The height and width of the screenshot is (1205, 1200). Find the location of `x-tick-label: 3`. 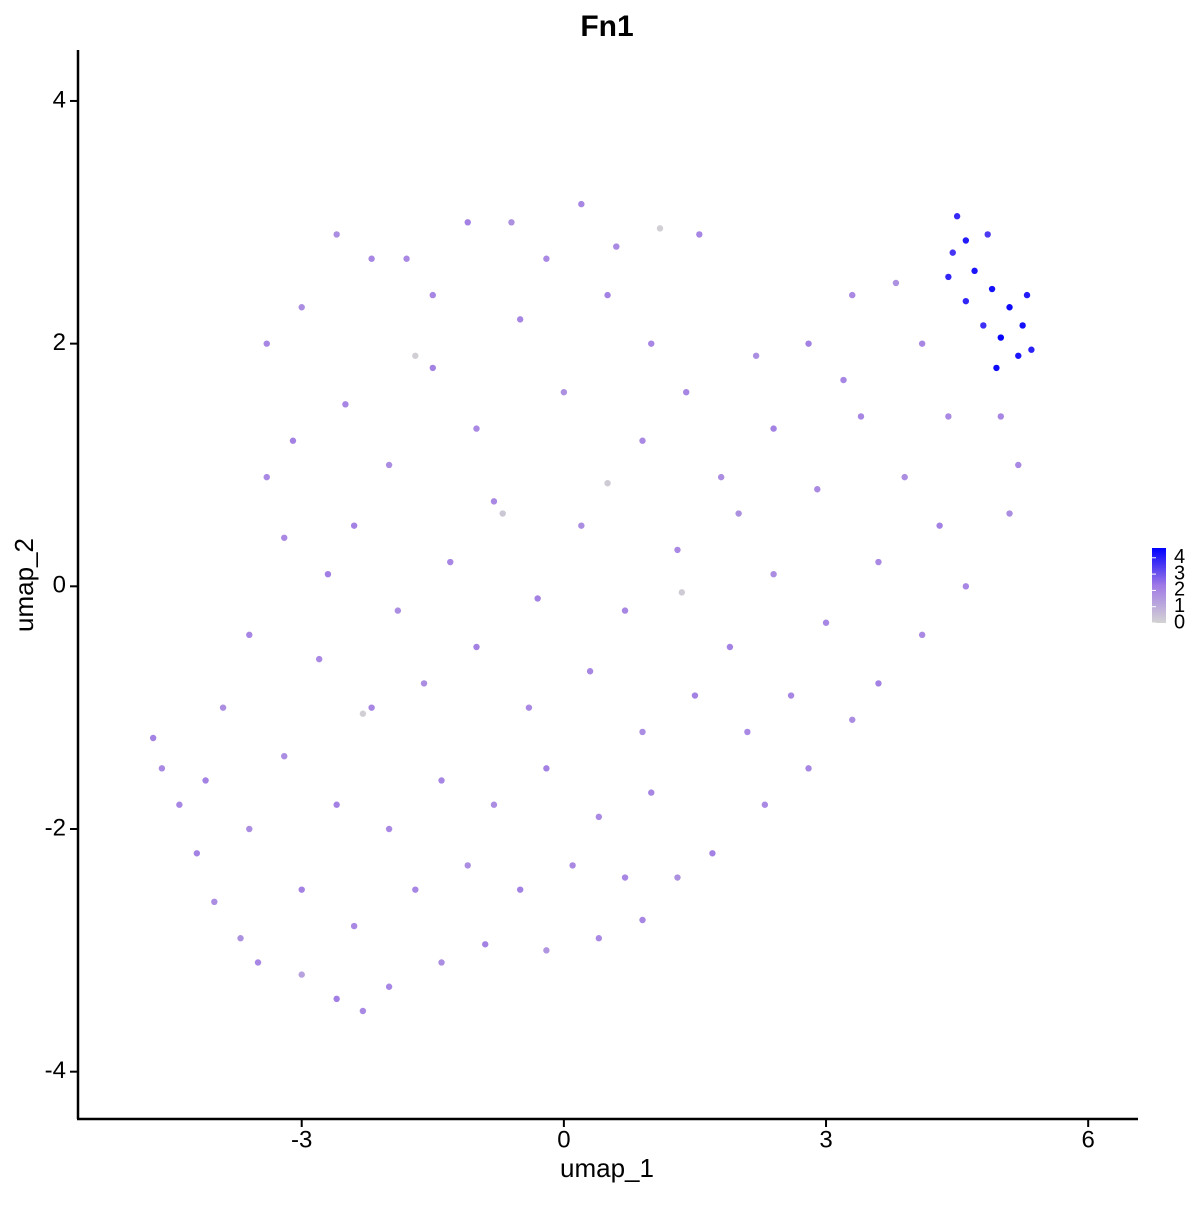

x-tick-label: 3 is located at coordinates (825, 1139).